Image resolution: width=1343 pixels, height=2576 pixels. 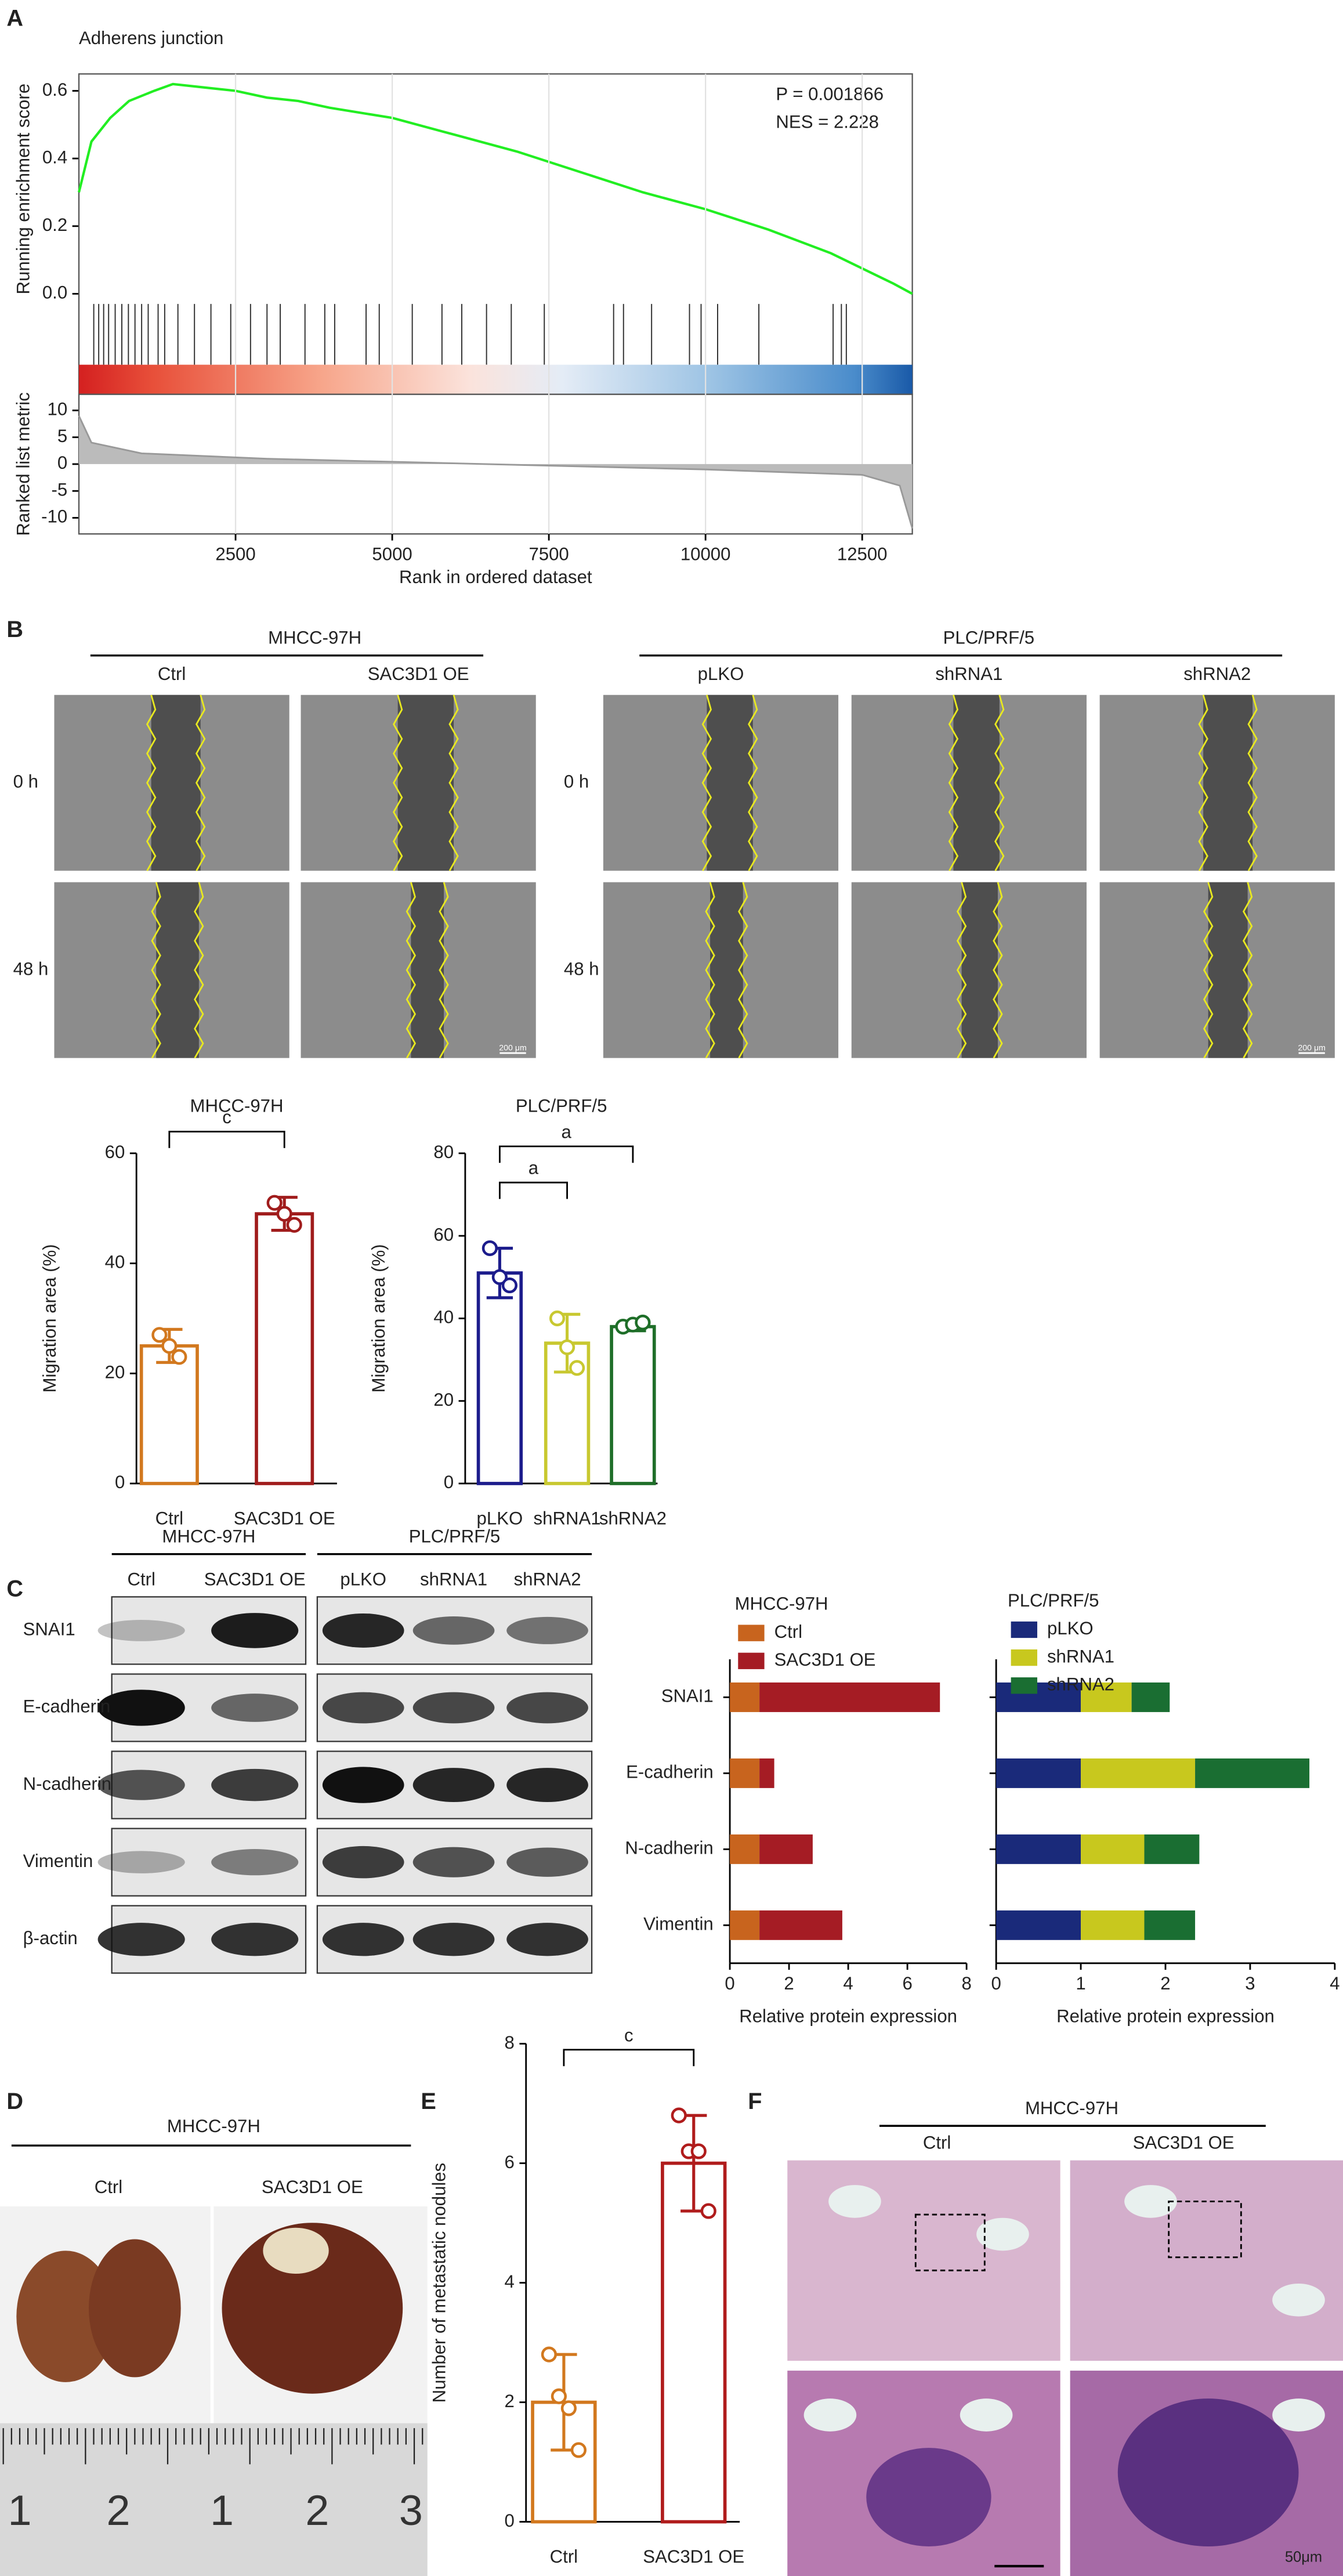 What do you see at coordinates (729, 1983) in the screenshot?
I see `x-tick-label: 0` at bounding box center [729, 1983].